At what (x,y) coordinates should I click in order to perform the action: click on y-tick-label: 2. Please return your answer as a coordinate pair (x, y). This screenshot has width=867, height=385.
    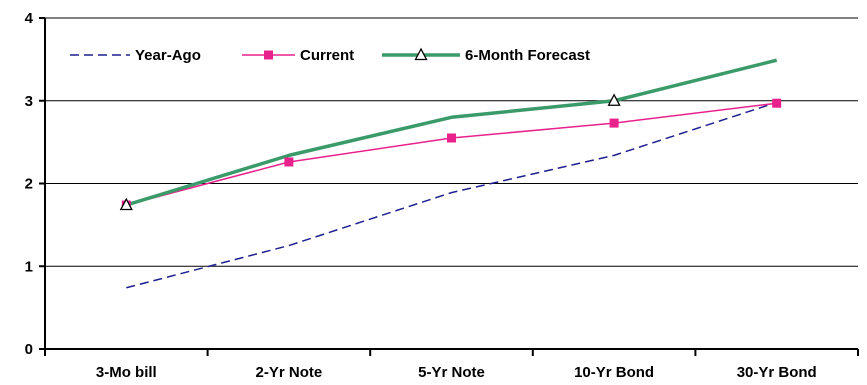
    Looking at the image, I should click on (29, 184).